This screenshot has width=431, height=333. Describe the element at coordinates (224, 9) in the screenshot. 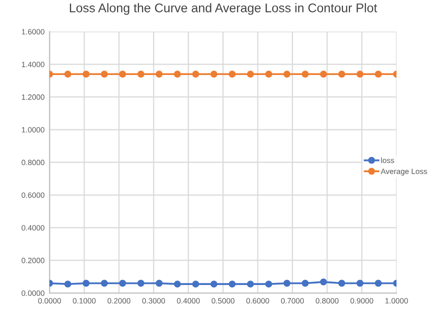

I see `chart-title: Loss Along the Curve and Average Loss in Contour Plot` at that location.